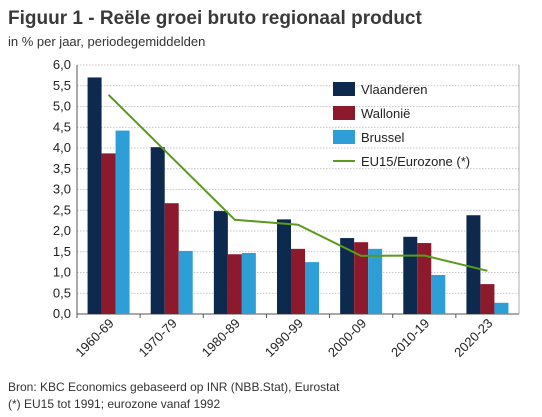 Image resolution: width=542 pixels, height=417 pixels. I want to click on chart-subtitle: in % per jaar, periodegemiddelden, so click(107, 41).